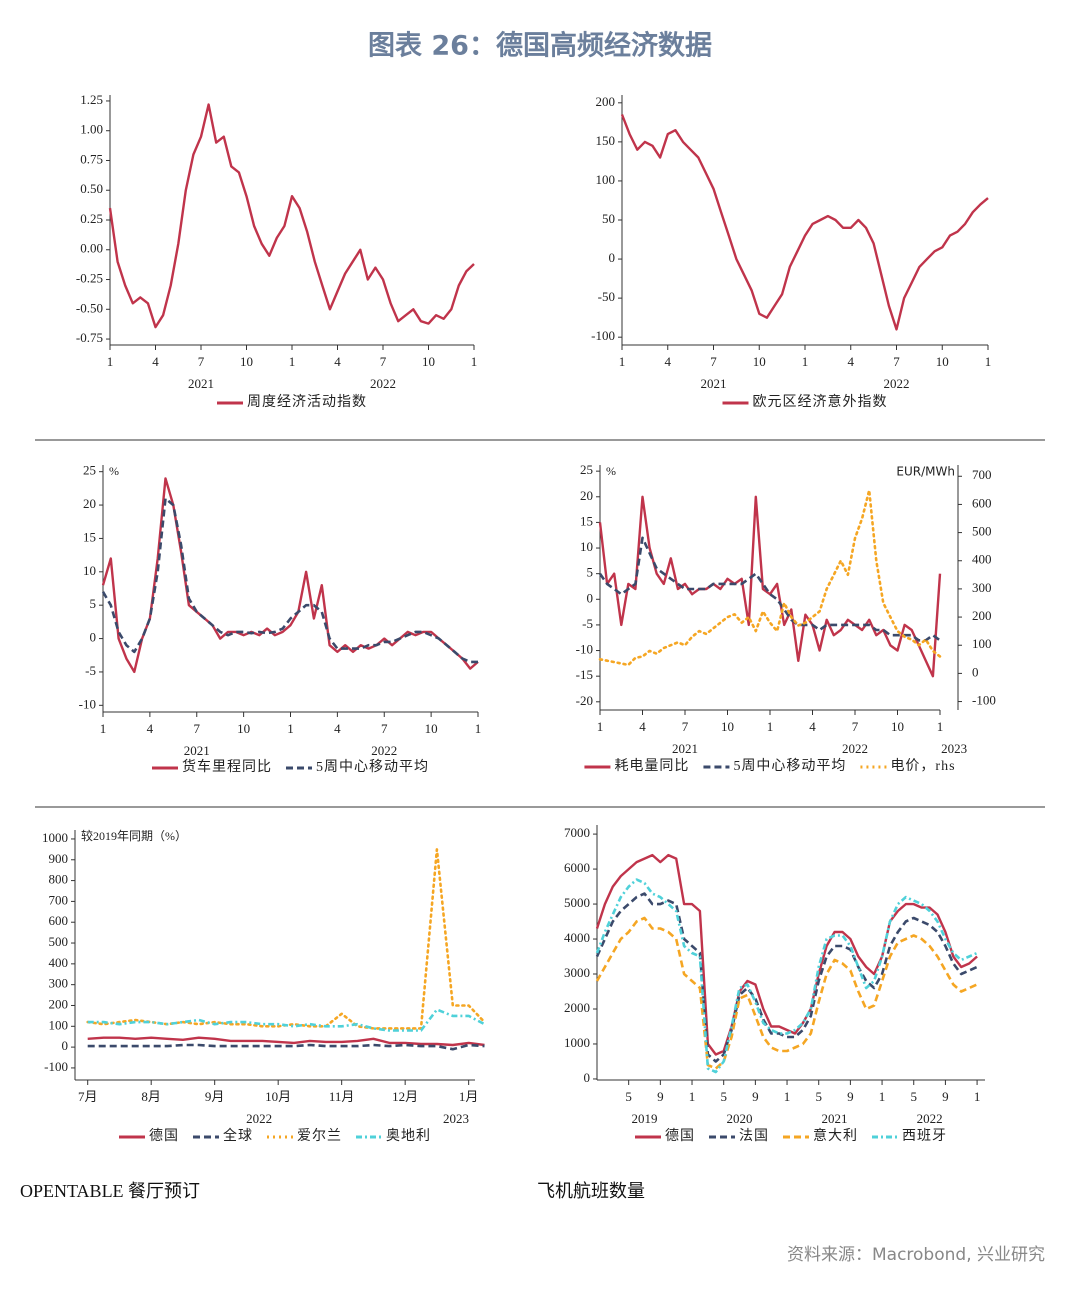  Describe the element at coordinates (982, 502) in the screenshot. I see `y2-tick-label: 600` at that location.